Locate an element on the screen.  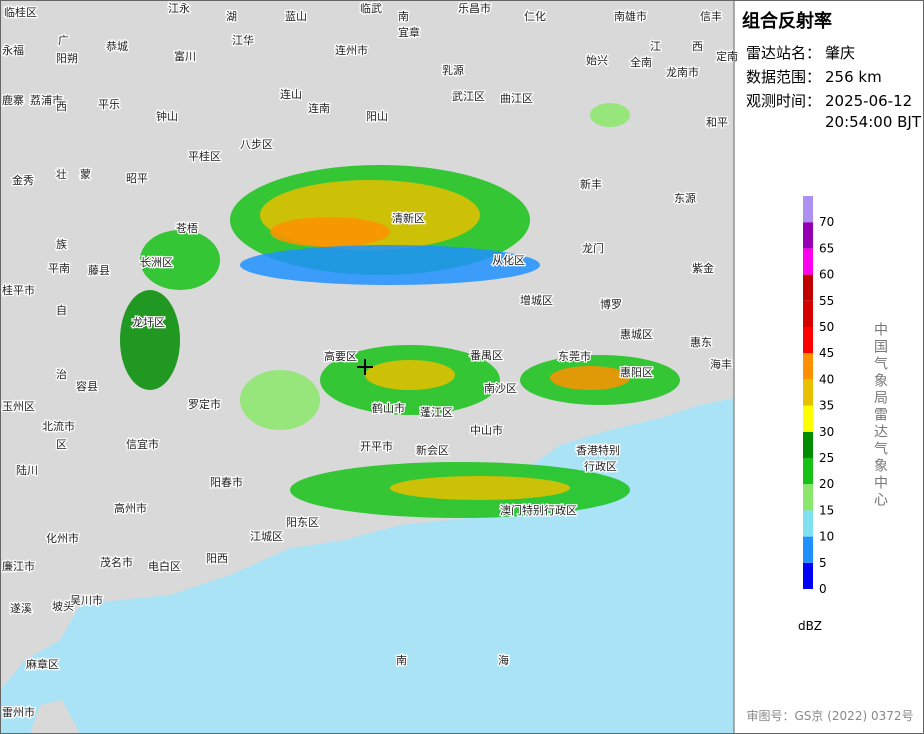
legend-label: 0 is located at coordinates (823, 589).